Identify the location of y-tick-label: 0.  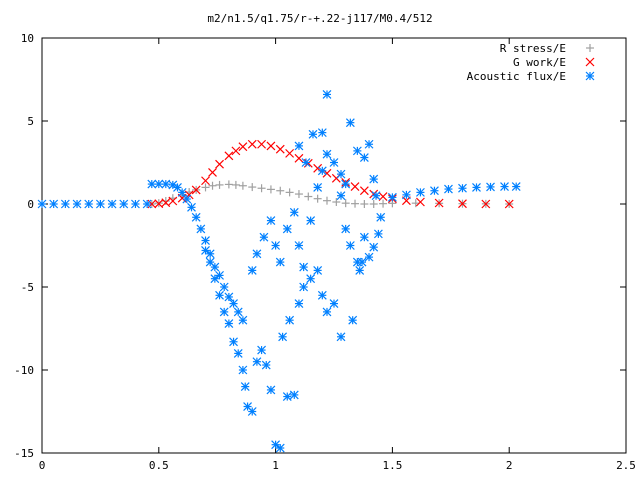
(30, 204).